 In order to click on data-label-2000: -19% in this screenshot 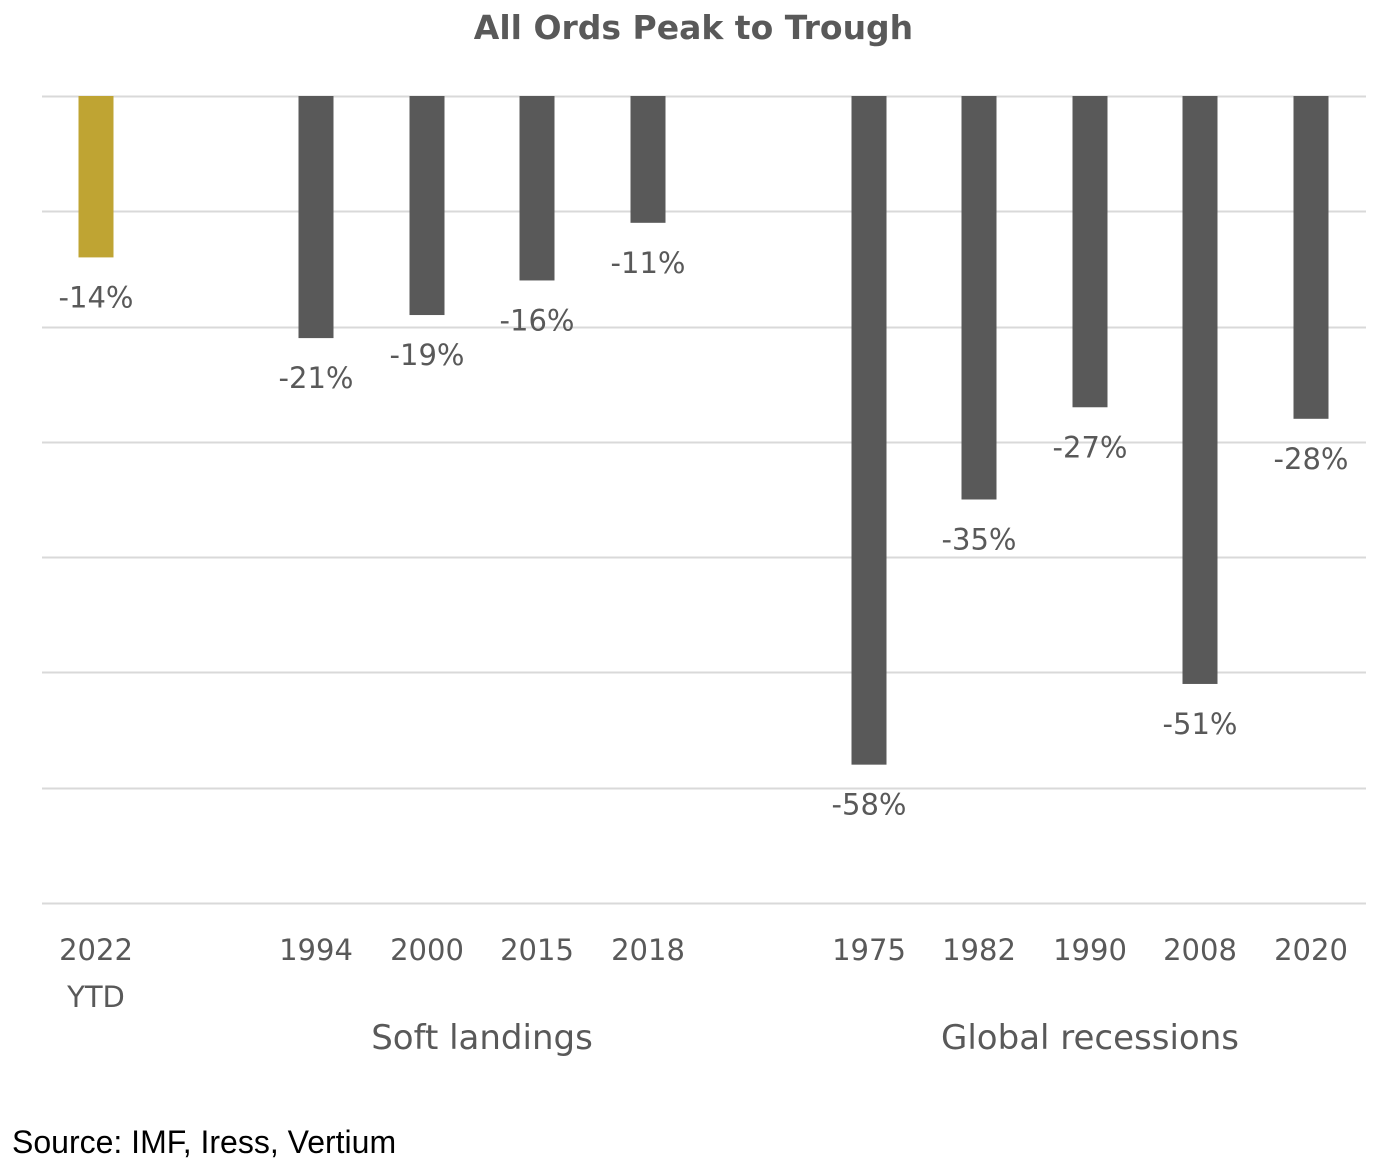, I will do `click(427, 355)`.